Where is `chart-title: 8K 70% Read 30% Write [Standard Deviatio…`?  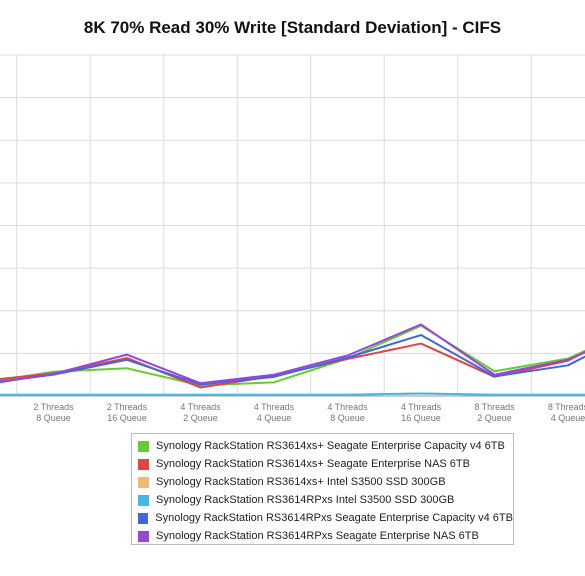 chart-title: 8K 70% Read 30% Write [Standard Deviatio… is located at coordinates (292, 27).